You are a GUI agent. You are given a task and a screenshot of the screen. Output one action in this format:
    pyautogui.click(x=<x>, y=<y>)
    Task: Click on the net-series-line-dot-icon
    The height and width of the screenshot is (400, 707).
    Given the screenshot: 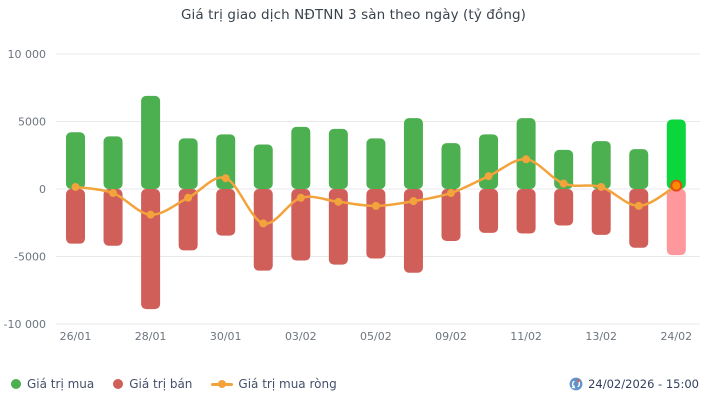 What is the action you would take?
    pyautogui.click(x=222, y=384)
    